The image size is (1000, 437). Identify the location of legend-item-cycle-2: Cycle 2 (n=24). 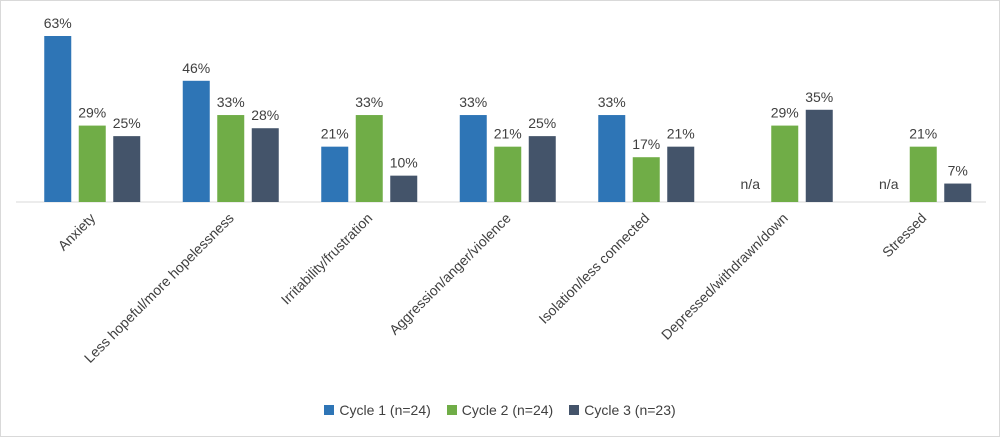
(500, 410).